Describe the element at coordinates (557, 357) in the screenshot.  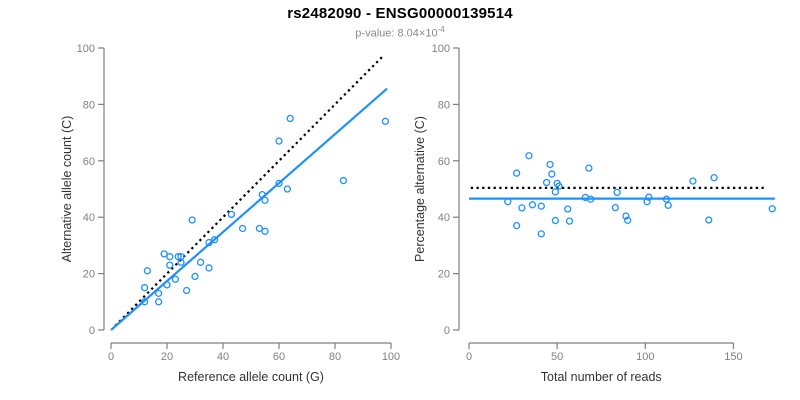
I see `x-tick-label: 50` at that location.